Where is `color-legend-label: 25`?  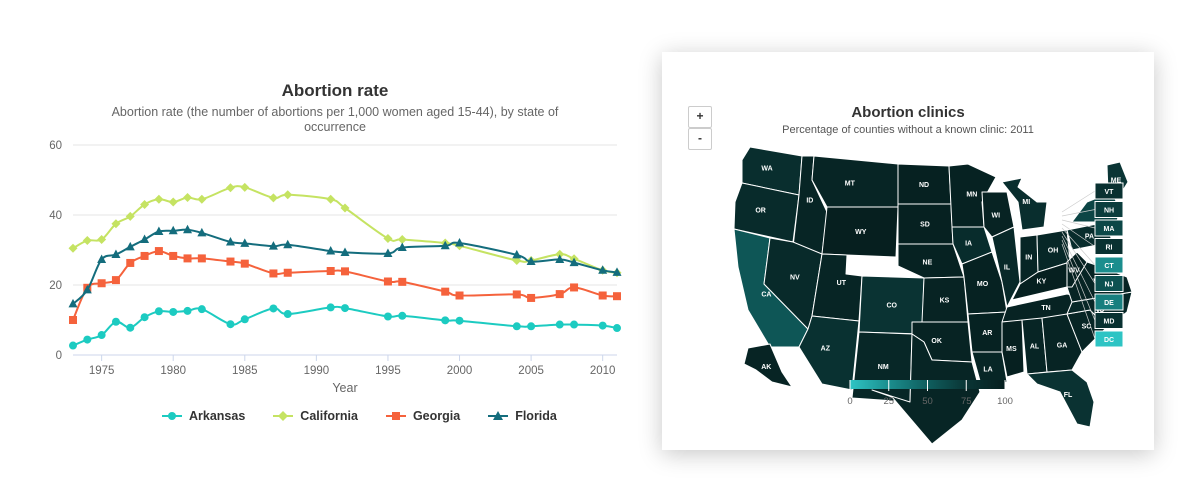
color-legend-label: 25 is located at coordinates (888, 401).